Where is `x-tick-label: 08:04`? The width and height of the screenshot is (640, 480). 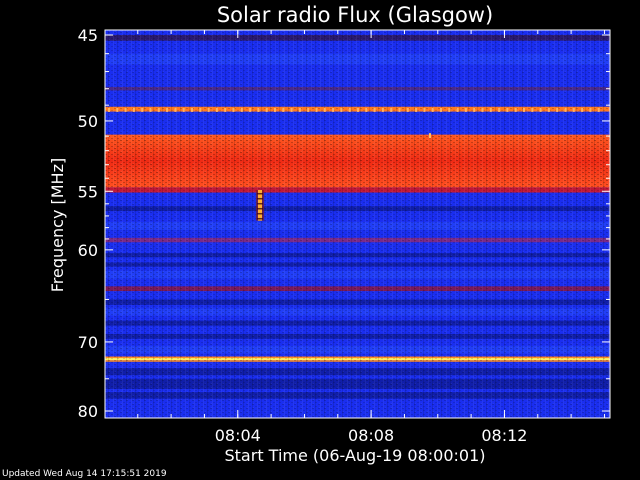
x-tick-label: 08:04 is located at coordinates (238, 435).